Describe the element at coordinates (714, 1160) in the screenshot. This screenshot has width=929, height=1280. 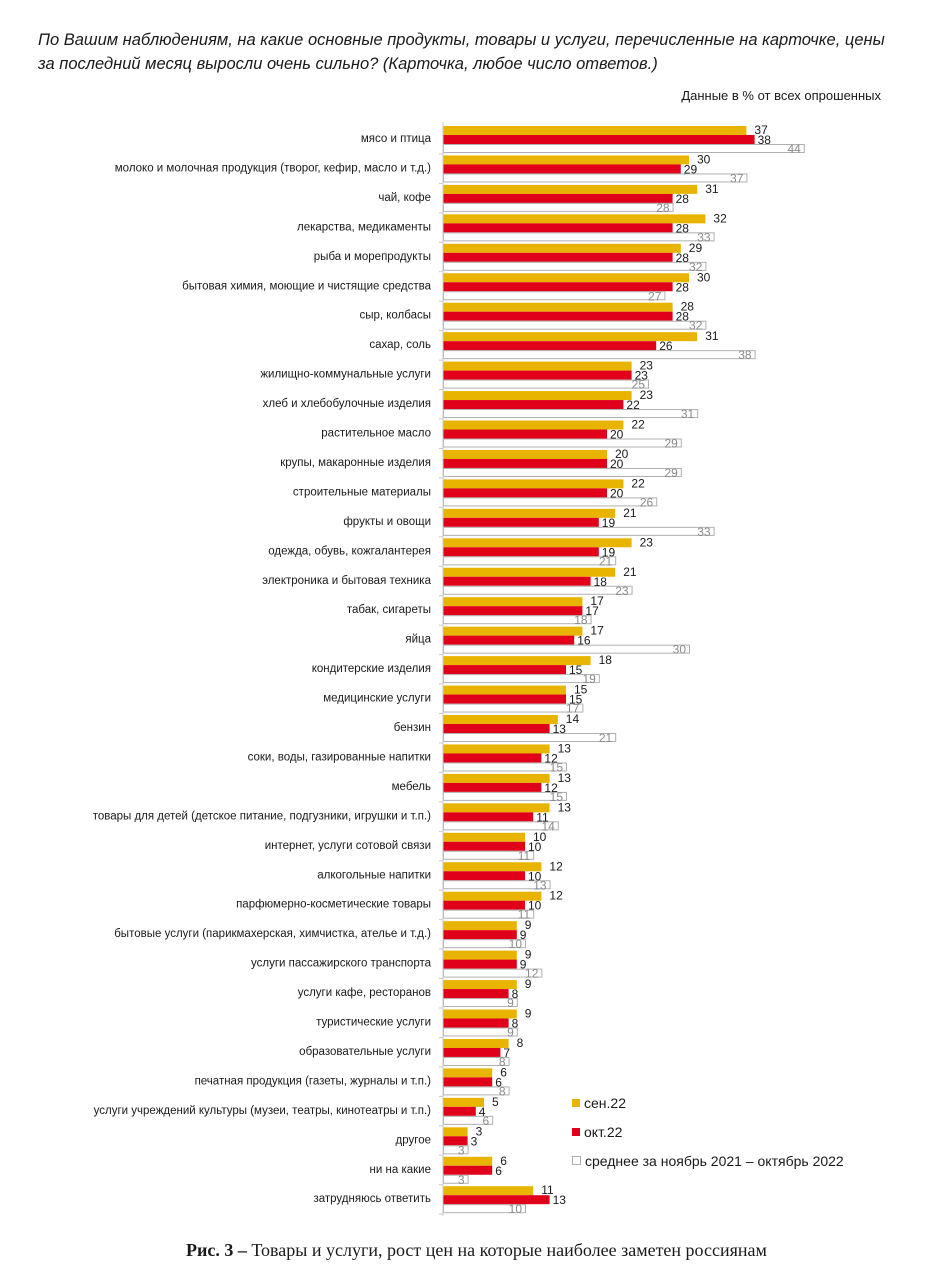
I see `legend-label-avg: среднее за ноябрь 2021 – октябрь 2022` at that location.